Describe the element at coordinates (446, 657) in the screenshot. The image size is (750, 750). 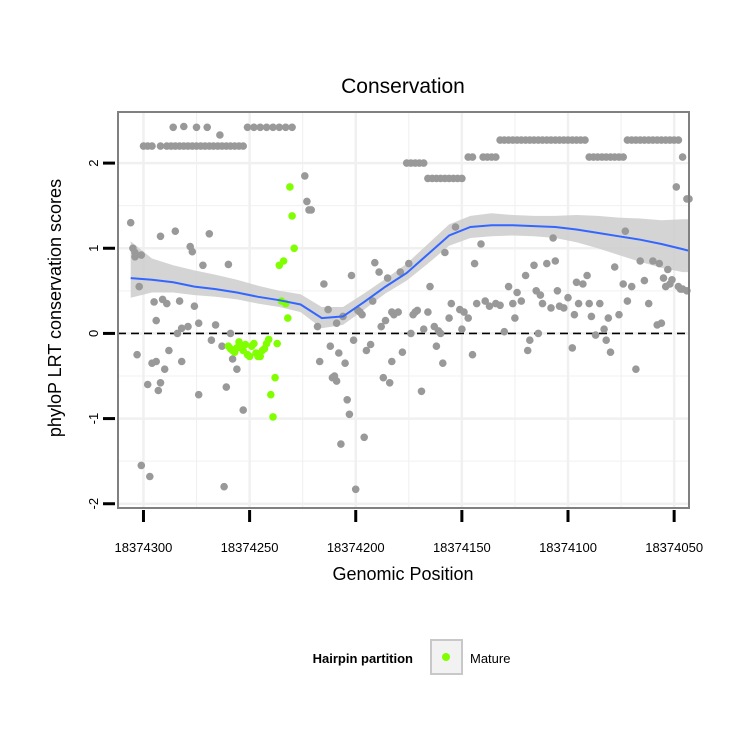
I see `legend-key-mature-marker` at that location.